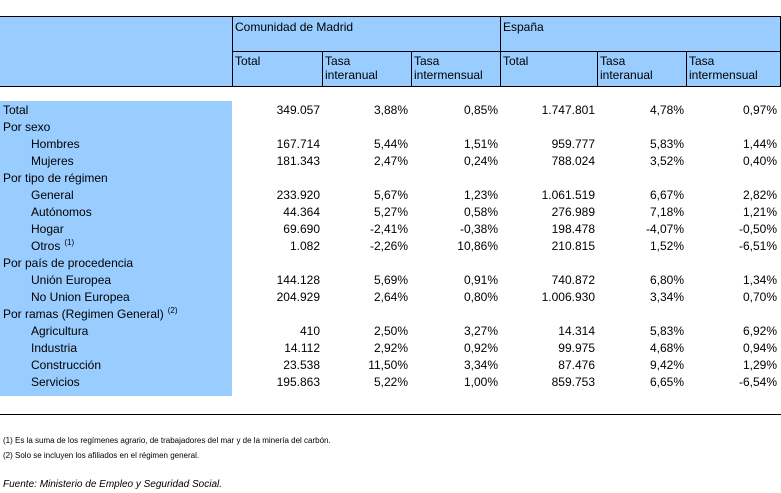 The width and height of the screenshot is (781, 493). I want to click on table-cell: 959.777, so click(573, 144).